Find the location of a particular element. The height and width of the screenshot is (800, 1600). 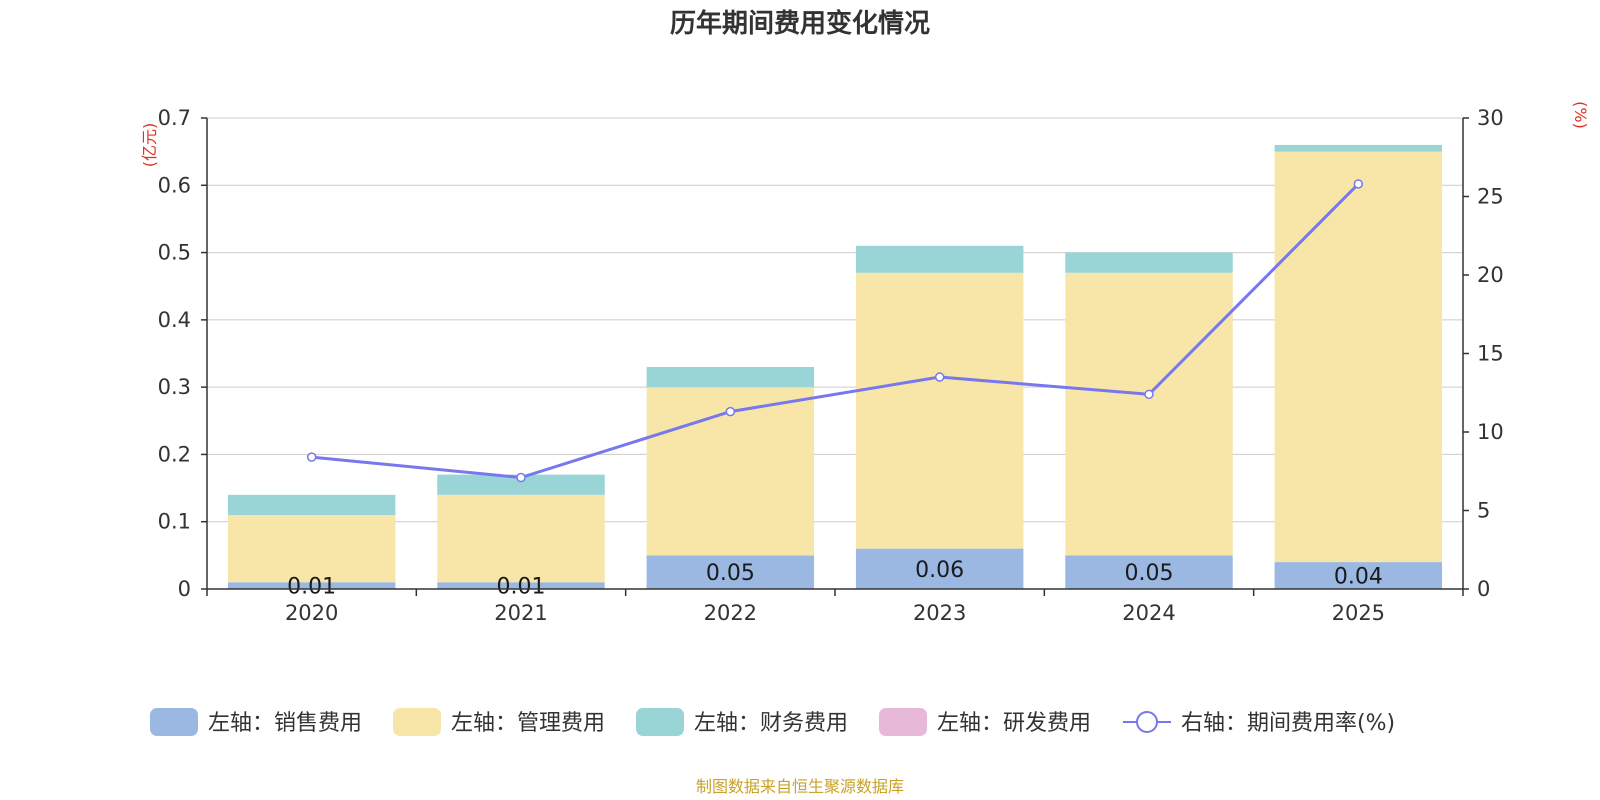

legend-label: 左轴：管理费用 is located at coordinates (528, 723).